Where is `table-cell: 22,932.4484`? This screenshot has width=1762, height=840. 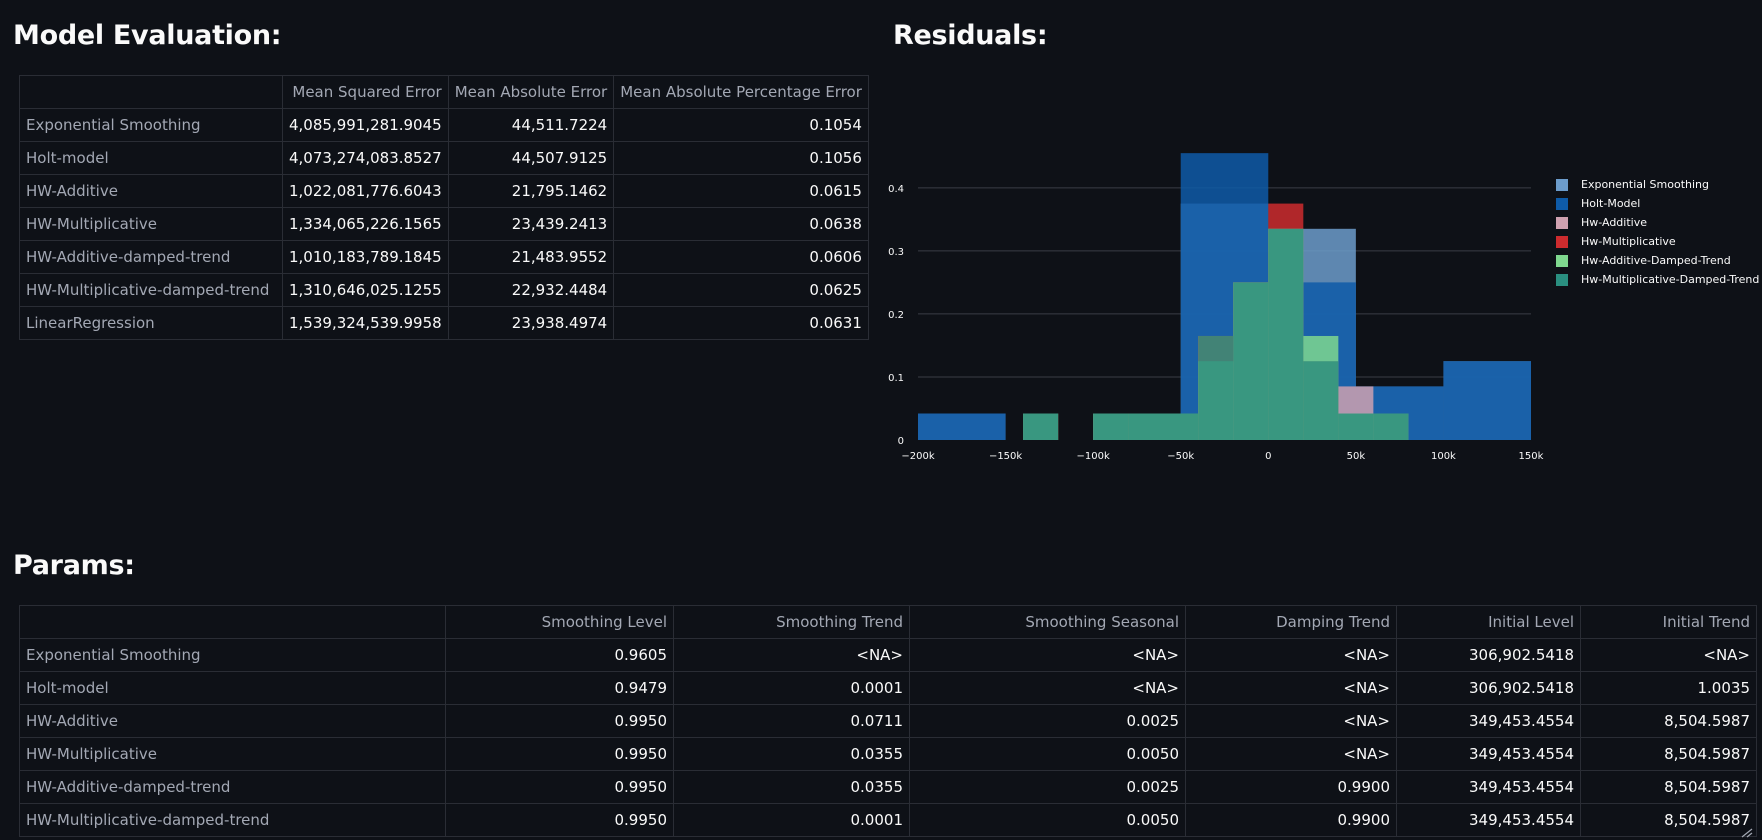
table-cell: 22,932.4484 is located at coordinates (531, 290).